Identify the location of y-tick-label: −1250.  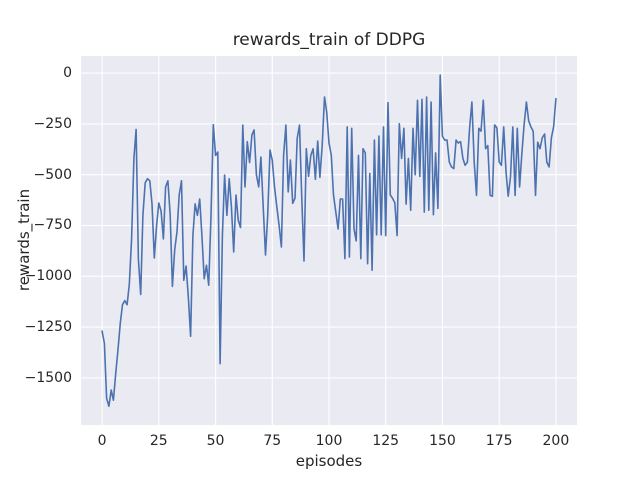
(48, 327).